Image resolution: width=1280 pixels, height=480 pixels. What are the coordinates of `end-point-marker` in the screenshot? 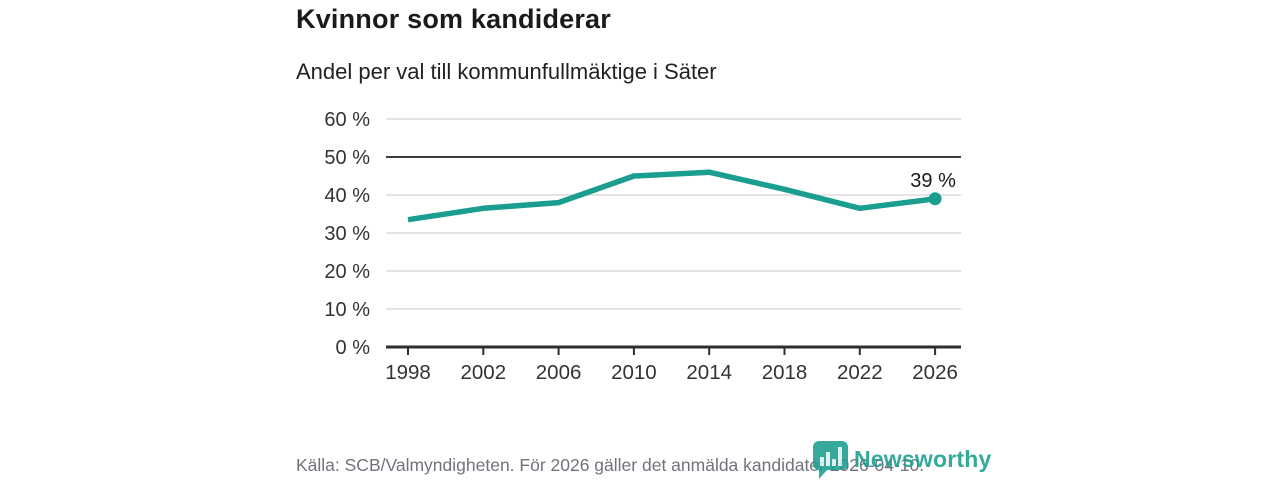 It's located at (935, 199).